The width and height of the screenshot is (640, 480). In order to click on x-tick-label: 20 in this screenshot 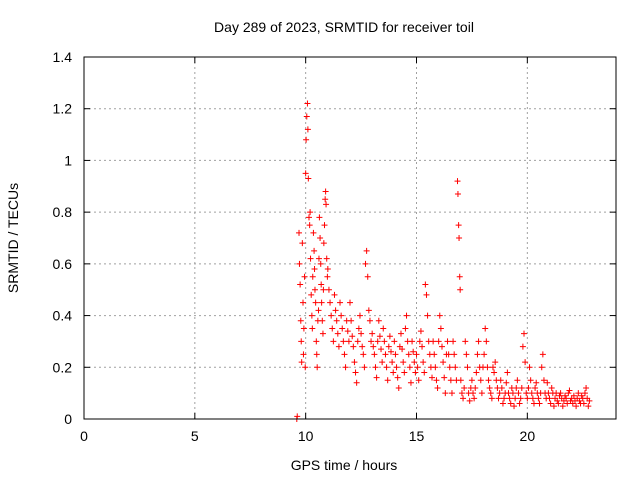, I will do `click(528, 436)`.